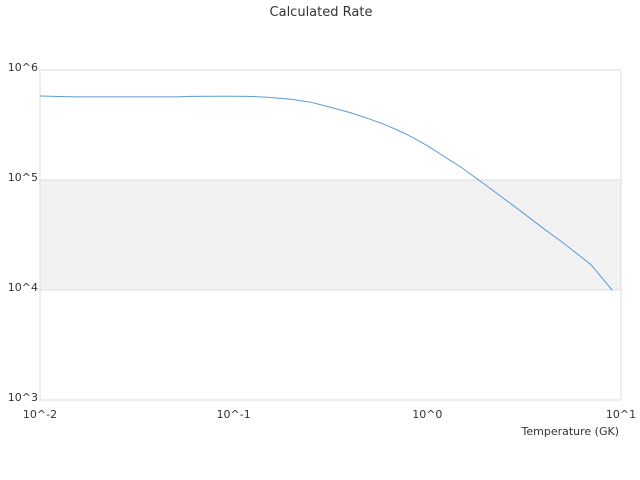 The width and height of the screenshot is (640, 480). I want to click on x-tick-label: 10^-1, so click(234, 414).